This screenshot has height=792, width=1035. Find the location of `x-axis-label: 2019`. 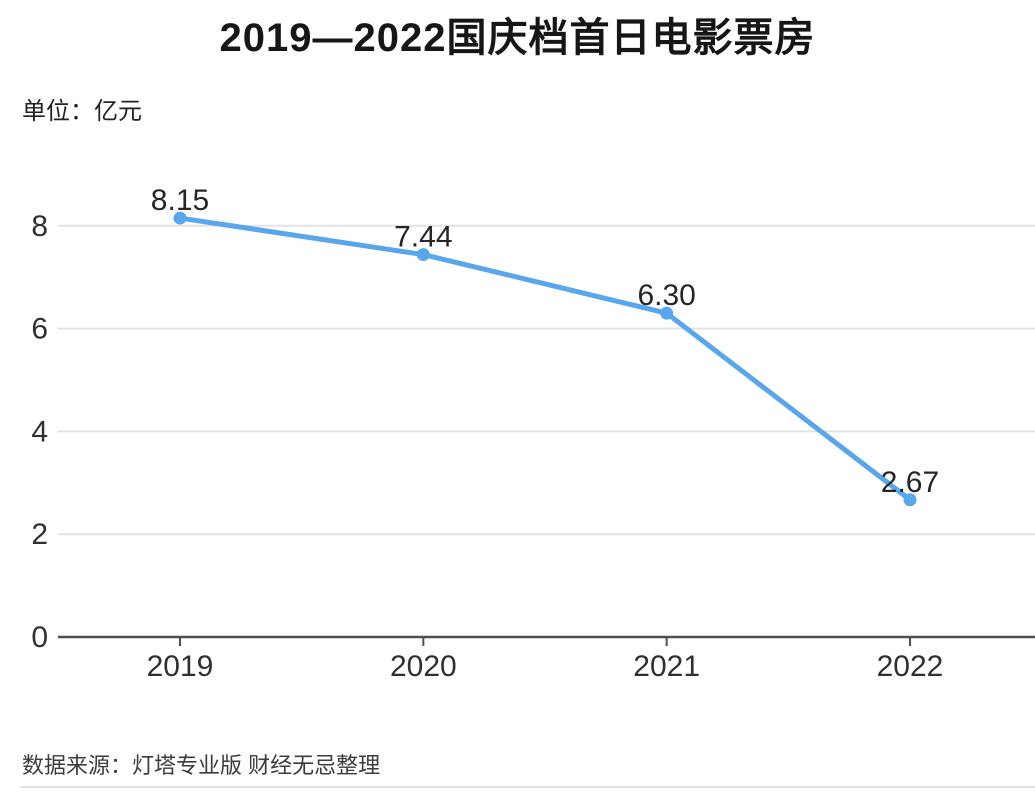

x-axis-label: 2019 is located at coordinates (180, 666).